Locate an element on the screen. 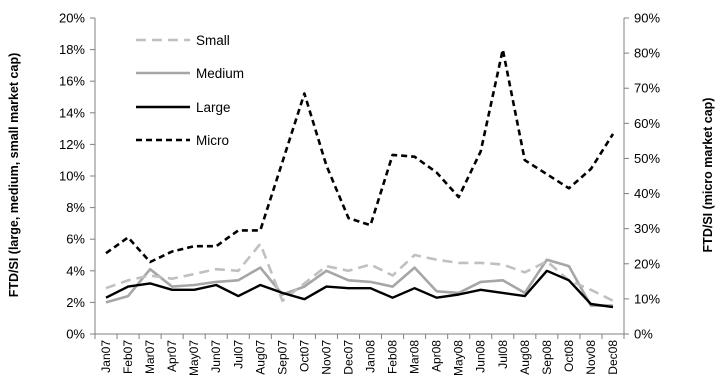 This screenshot has height=389, width=720. x-tick-label: Jun08 is located at coordinates (481, 356).